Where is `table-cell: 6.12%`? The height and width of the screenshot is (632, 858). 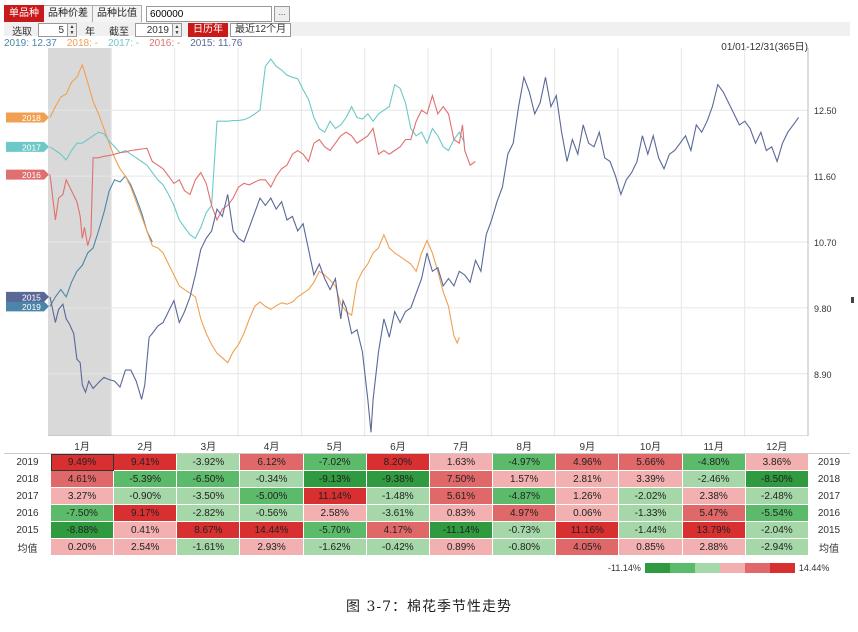 table-cell: 6.12% is located at coordinates (271, 462).